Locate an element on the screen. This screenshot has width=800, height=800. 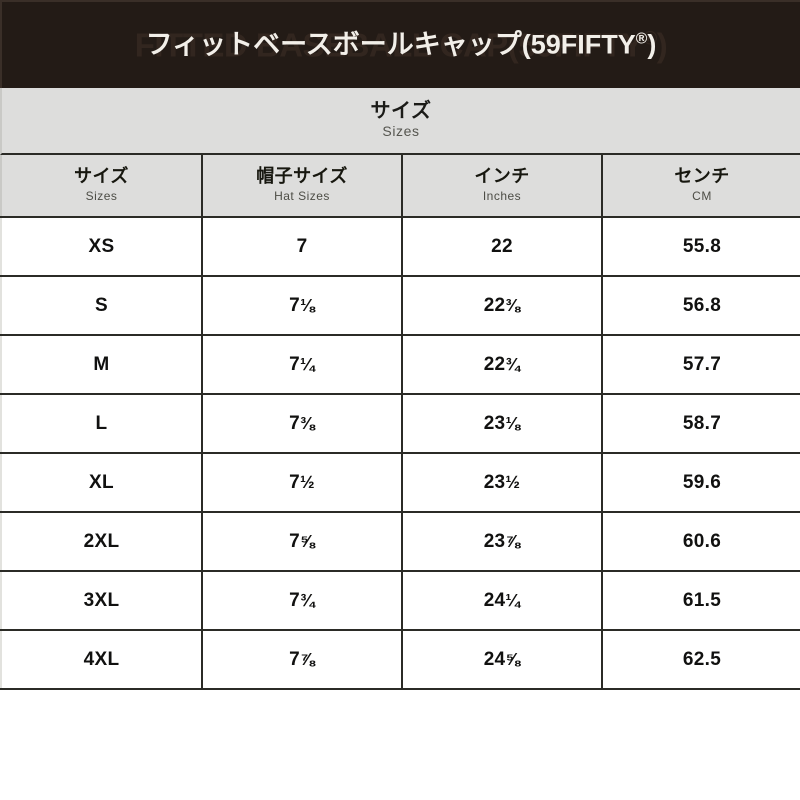
cell-inches: 22⅜ is located at coordinates (502, 306).